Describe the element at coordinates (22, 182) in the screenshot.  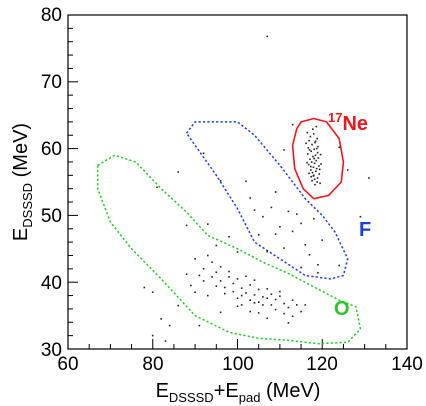
I see `y-axis-label: EDSSSD (MeV)` at that location.